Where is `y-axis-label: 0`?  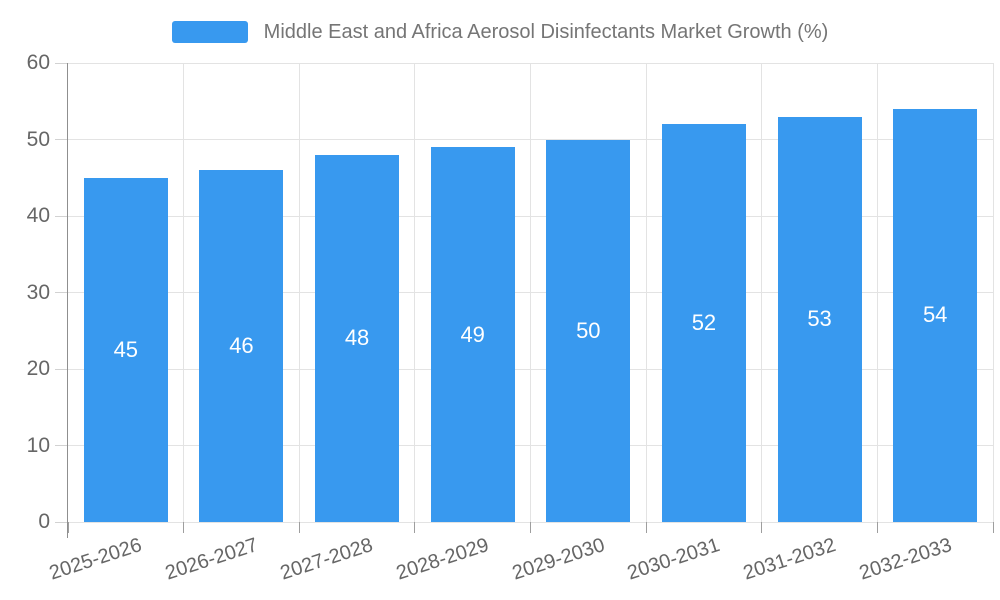 y-axis-label: 0 is located at coordinates (44, 521).